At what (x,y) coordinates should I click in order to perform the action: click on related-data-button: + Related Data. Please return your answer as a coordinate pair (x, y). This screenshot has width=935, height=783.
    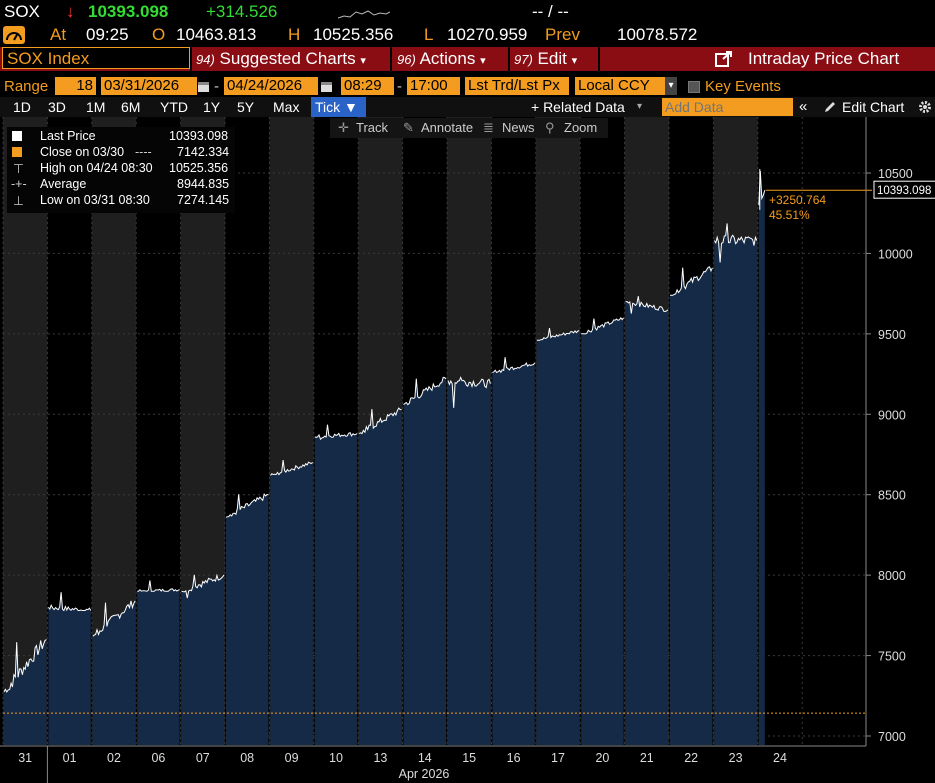
    Looking at the image, I should click on (578, 107).